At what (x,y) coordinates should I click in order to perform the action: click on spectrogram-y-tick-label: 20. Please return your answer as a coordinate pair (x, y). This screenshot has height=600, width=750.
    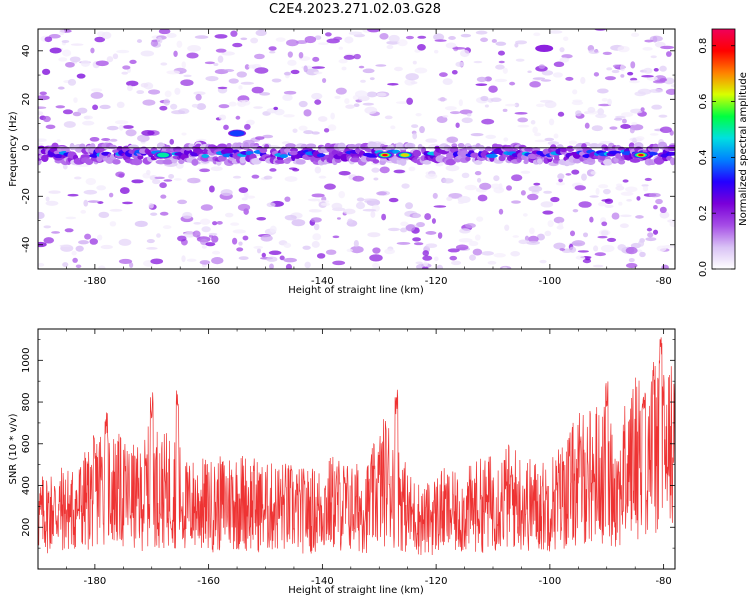
    Looking at the image, I should click on (26, 99).